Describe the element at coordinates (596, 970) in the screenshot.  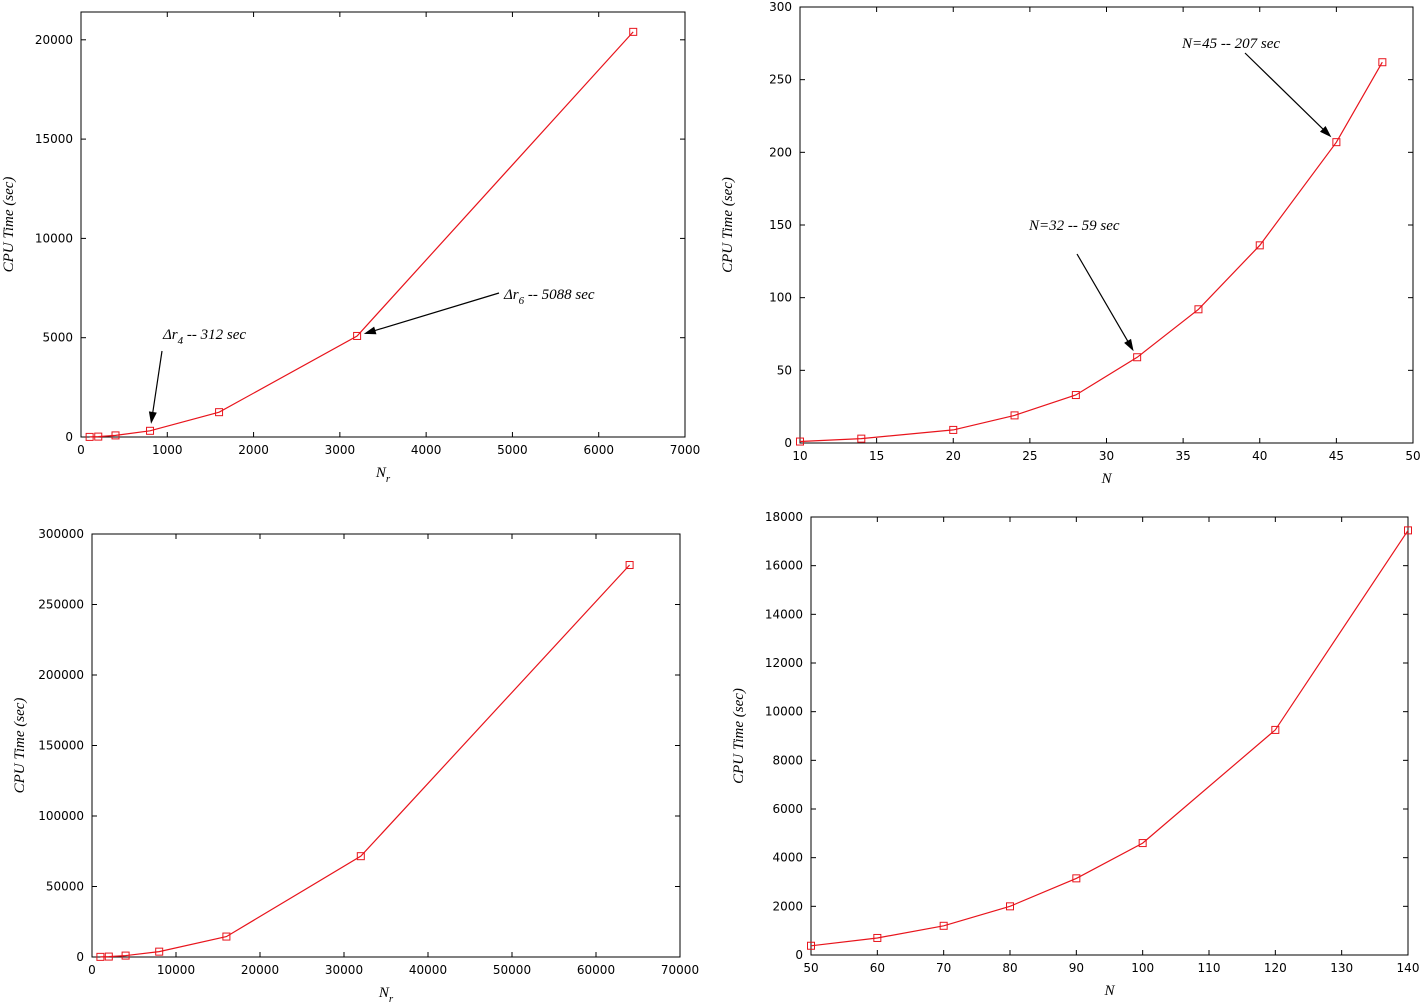
I see `x-tick-label: 60000` at that location.